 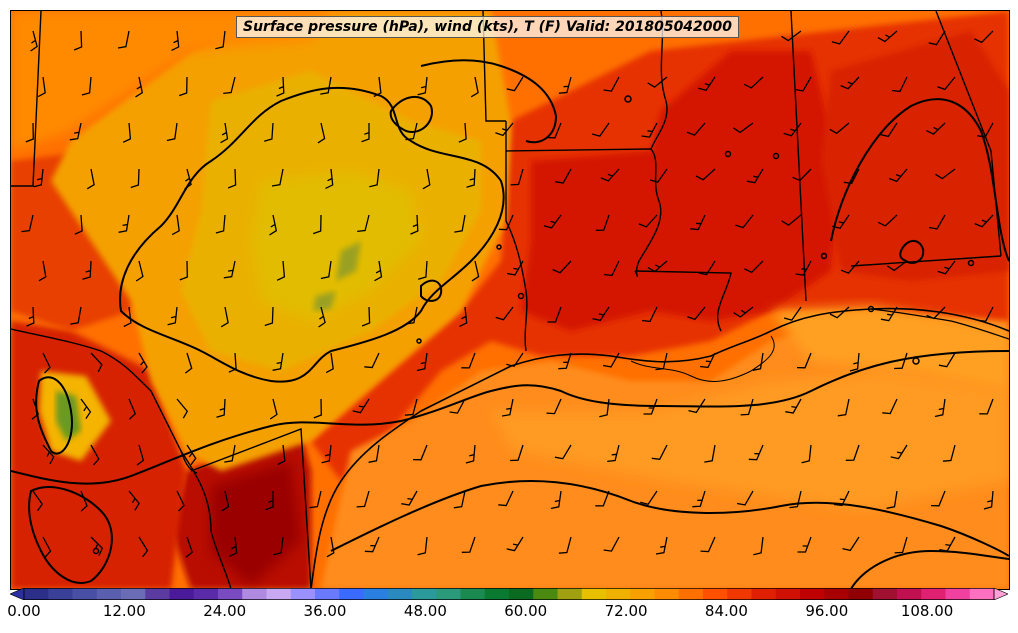 What do you see at coordinates (411, 114) in the screenshot?
I see `isobar-ok-loop` at bounding box center [411, 114].